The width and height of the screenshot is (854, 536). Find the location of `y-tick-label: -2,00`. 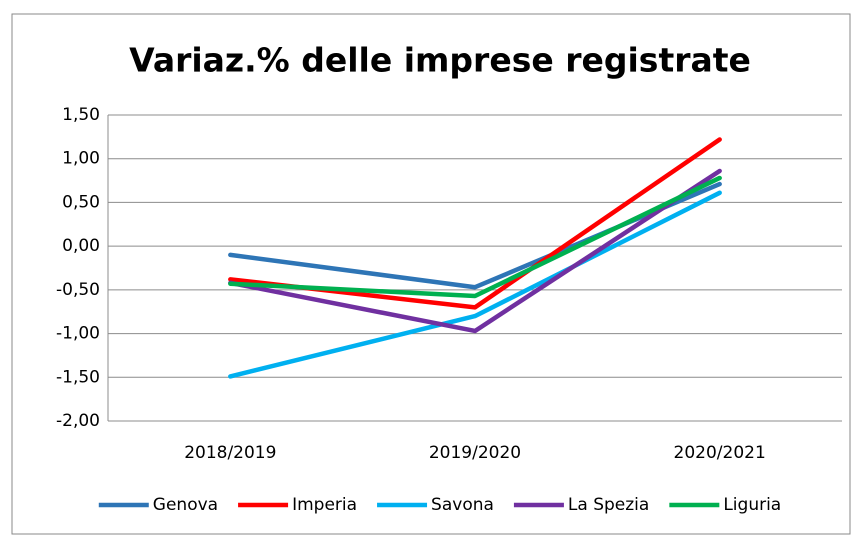

y-tick-label: -2,00 is located at coordinates (78, 421).